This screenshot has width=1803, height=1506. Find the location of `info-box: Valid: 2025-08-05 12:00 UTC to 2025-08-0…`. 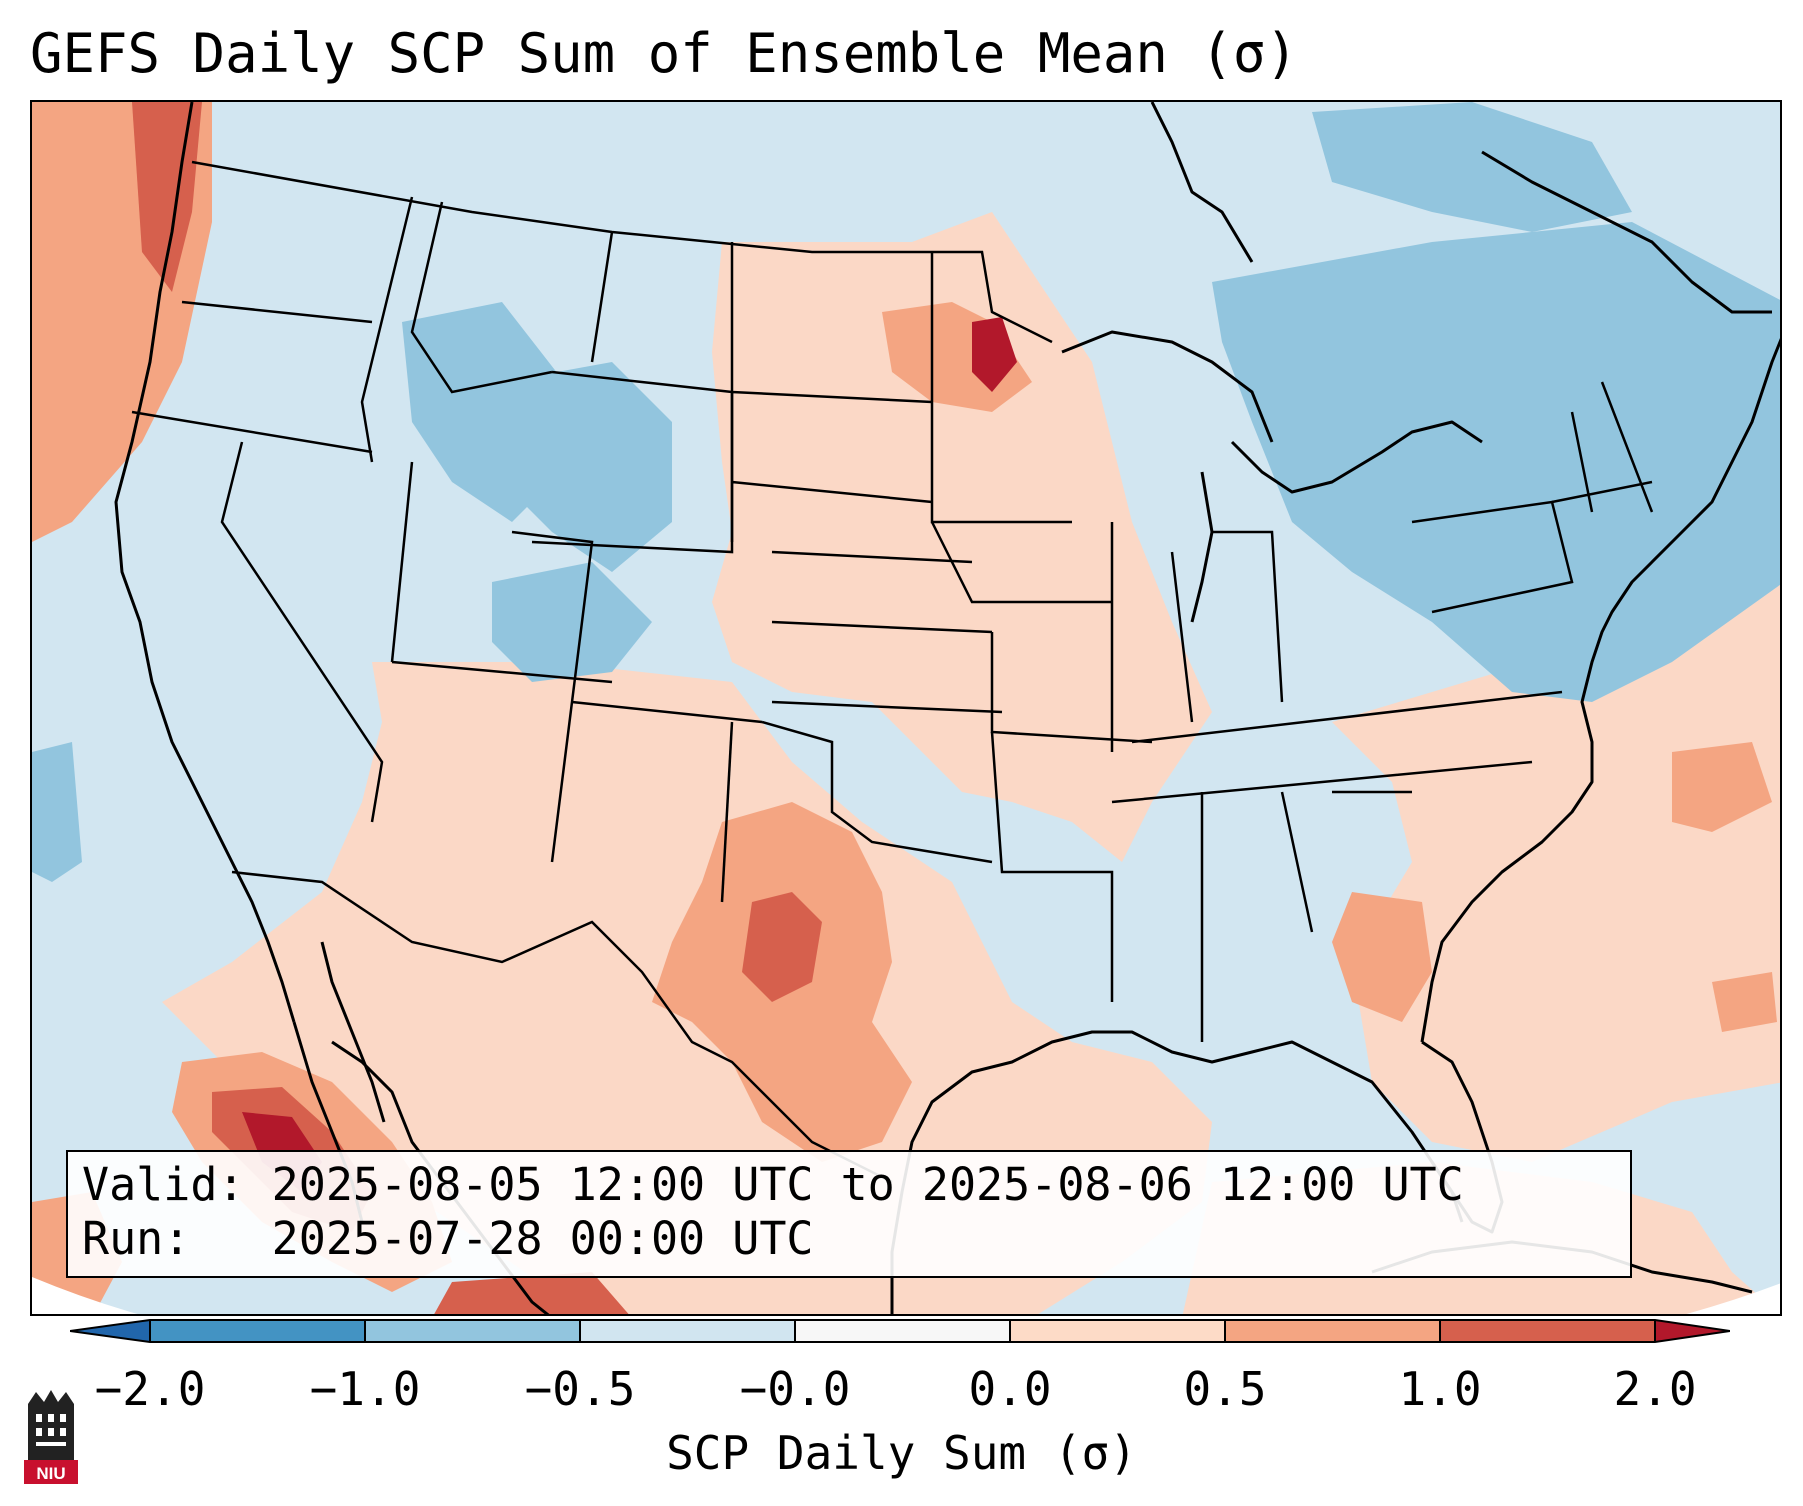

info-box: Valid: 2025-08-05 12:00 UTC to 2025-08-0… is located at coordinates (849, 1214).